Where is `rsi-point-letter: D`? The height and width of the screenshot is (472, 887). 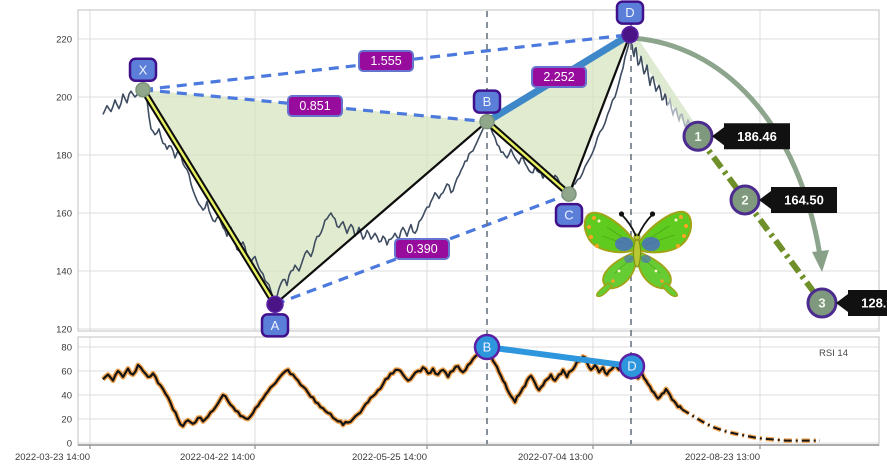
rsi-point-letter: D is located at coordinates (631, 366).